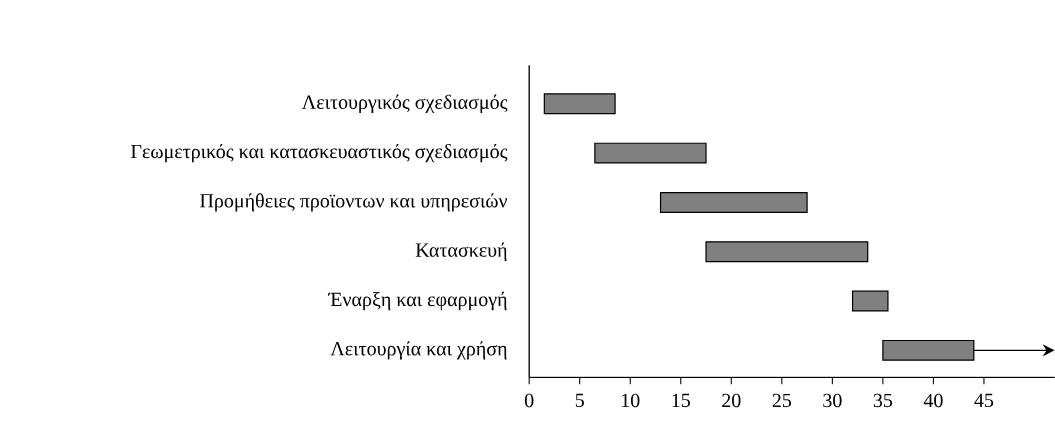 This screenshot has width=1055, height=421. Describe the element at coordinates (832, 400) in the screenshot. I see `x-tick-label: 30` at that location.